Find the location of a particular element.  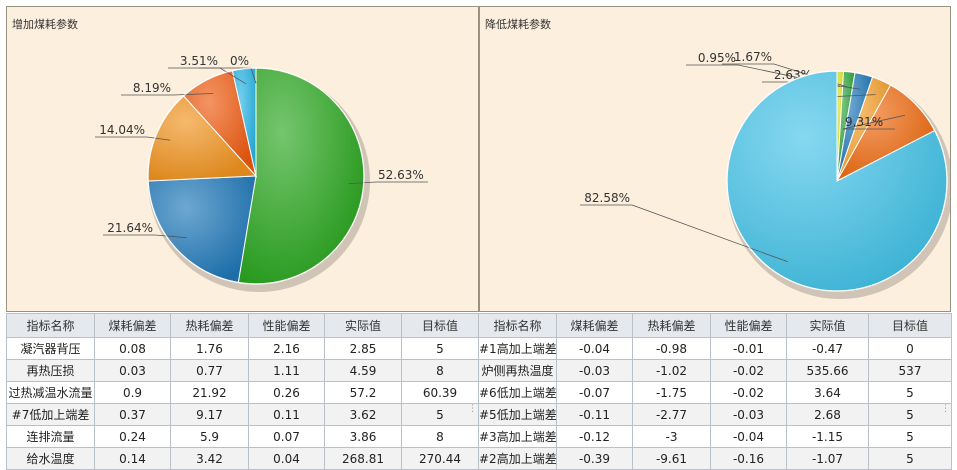

table-cell: 0.04 is located at coordinates (286, 458).